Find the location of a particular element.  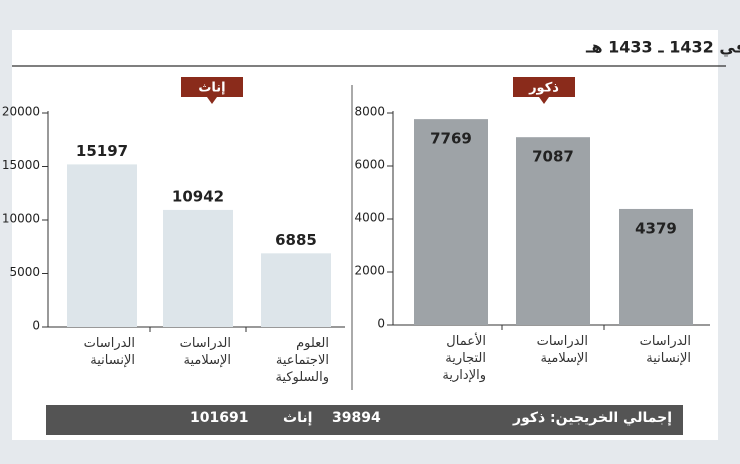

footer-bar is located at coordinates (364, 420).